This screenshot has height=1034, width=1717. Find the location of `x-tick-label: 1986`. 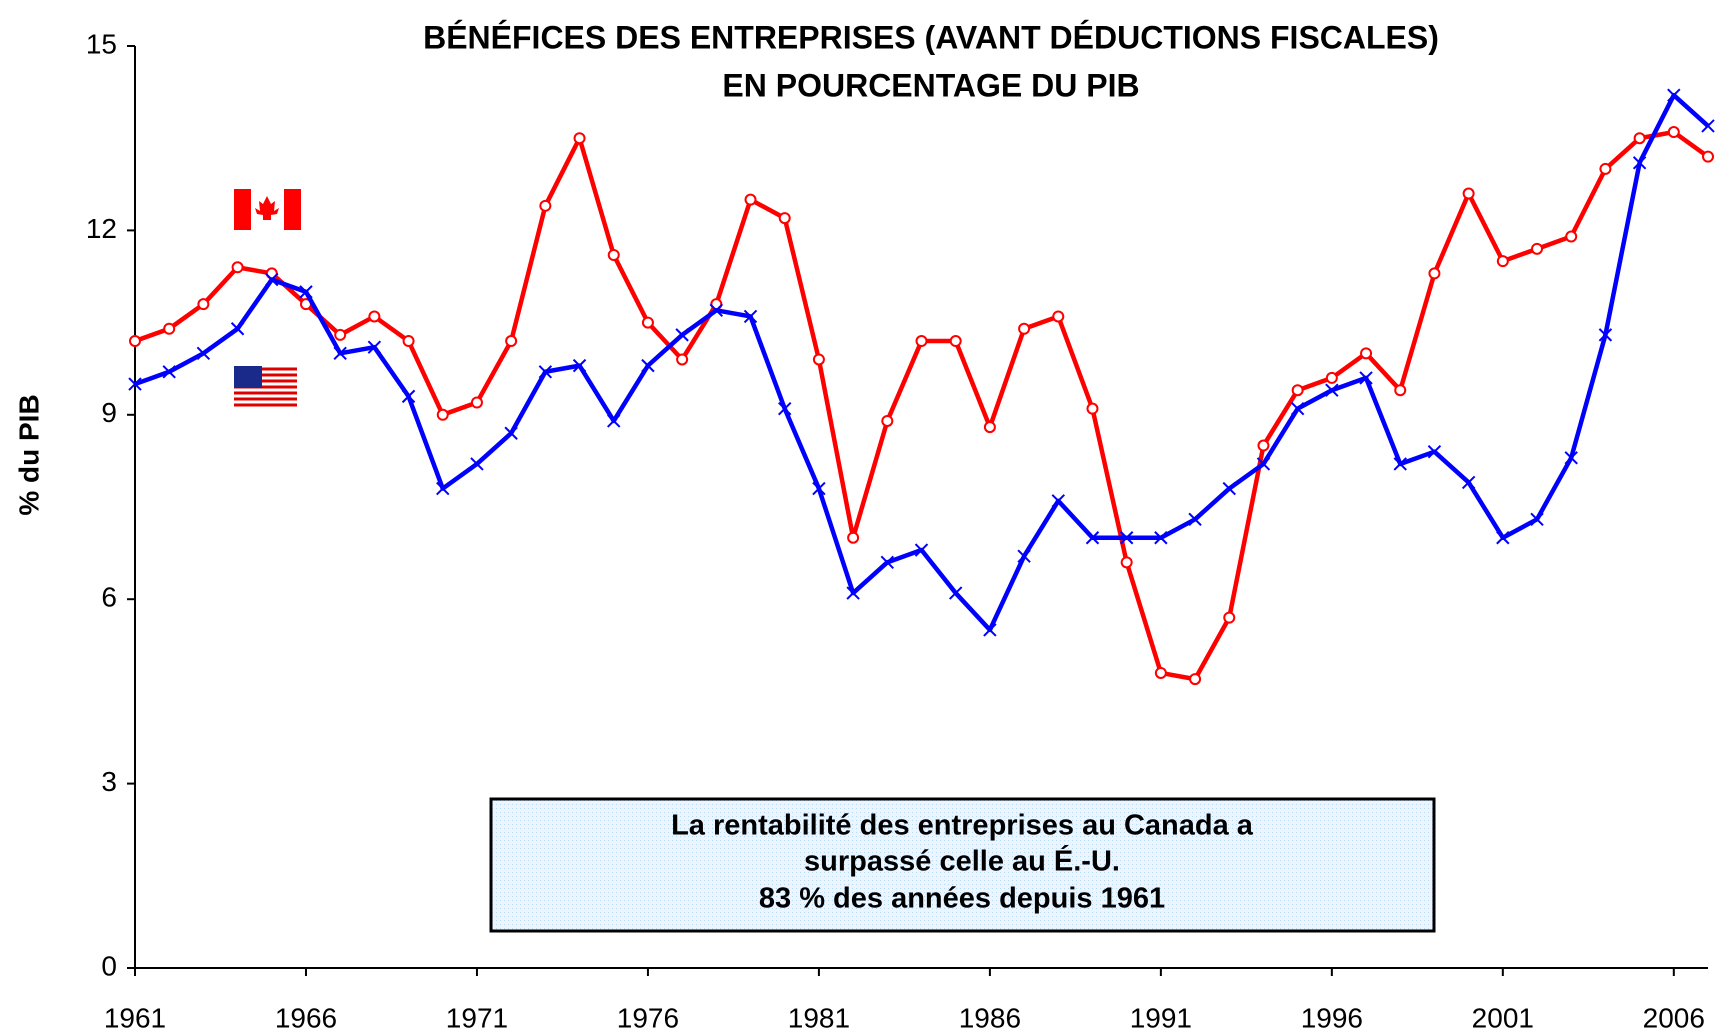

x-tick-label: 1986 is located at coordinates (990, 1017).